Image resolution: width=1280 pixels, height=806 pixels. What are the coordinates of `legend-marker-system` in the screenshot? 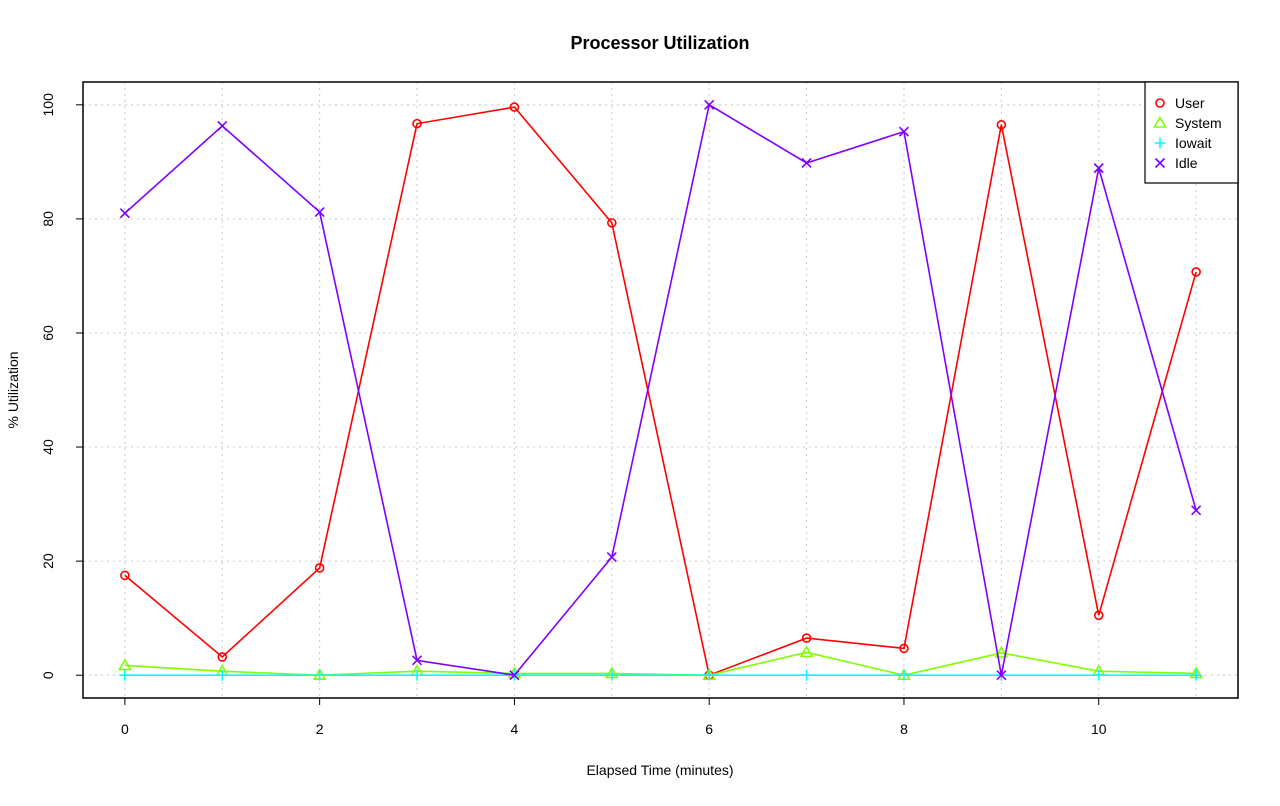 It's located at (1160, 121).